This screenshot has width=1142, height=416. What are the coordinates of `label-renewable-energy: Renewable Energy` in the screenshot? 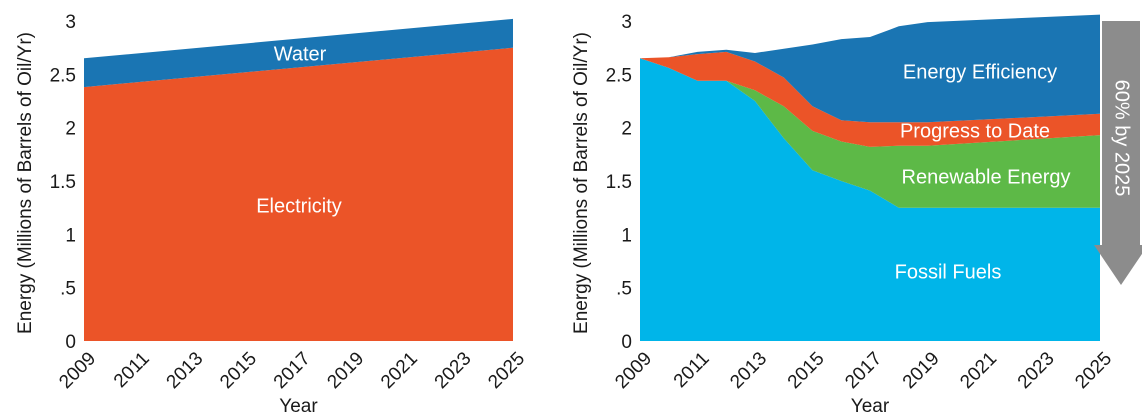 It's located at (986, 177).